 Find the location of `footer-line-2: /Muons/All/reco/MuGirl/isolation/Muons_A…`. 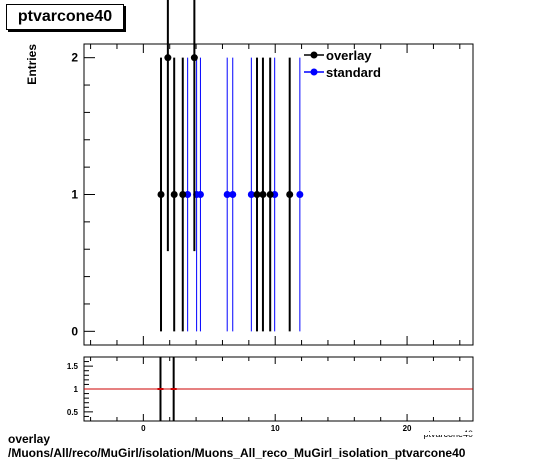

footer-line-2: /Muons/All/reco/MuGirl/isolation/Muons_A… is located at coordinates (237, 453).